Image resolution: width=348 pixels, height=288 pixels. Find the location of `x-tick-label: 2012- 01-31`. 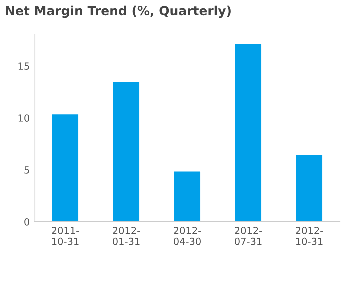

x-tick-label: 2012- 01-31 is located at coordinates (126, 236).